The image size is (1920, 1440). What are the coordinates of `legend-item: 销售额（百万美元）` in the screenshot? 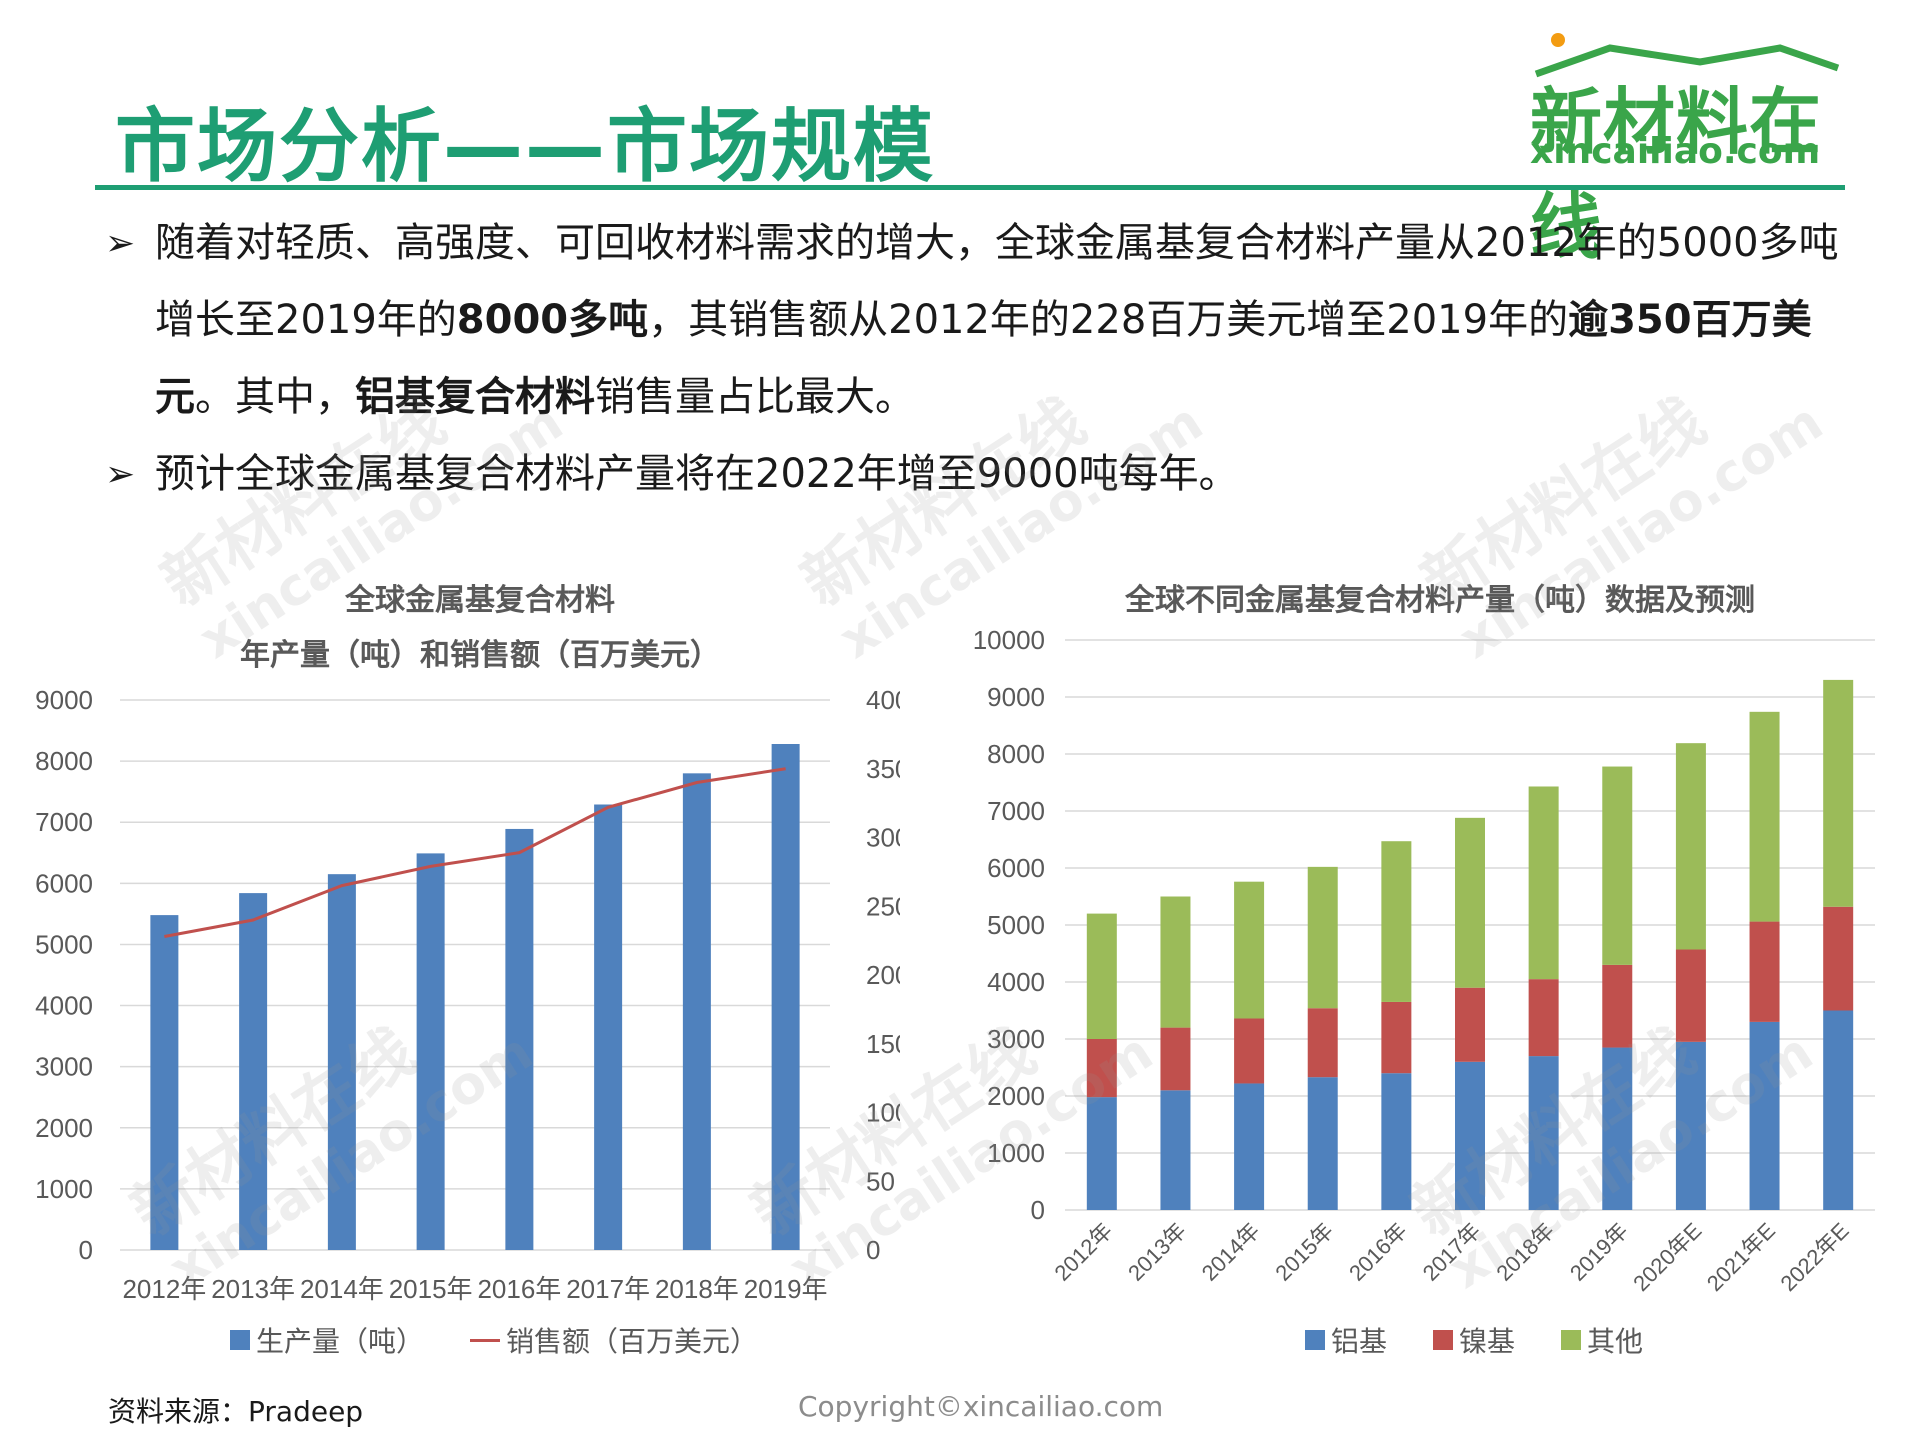 It's located at (614, 1340).